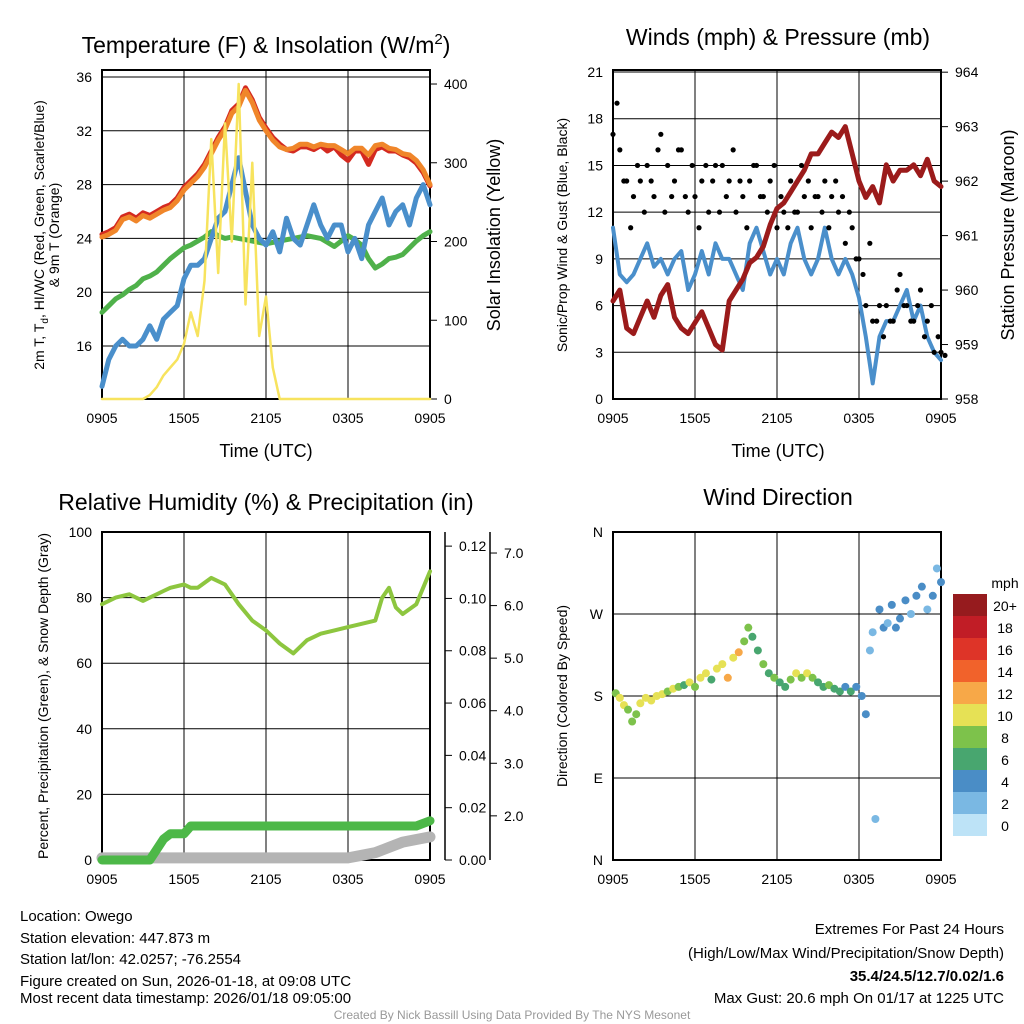  What do you see at coordinates (266, 163) in the screenshot?
I see `9m-t-line` at bounding box center [266, 163].